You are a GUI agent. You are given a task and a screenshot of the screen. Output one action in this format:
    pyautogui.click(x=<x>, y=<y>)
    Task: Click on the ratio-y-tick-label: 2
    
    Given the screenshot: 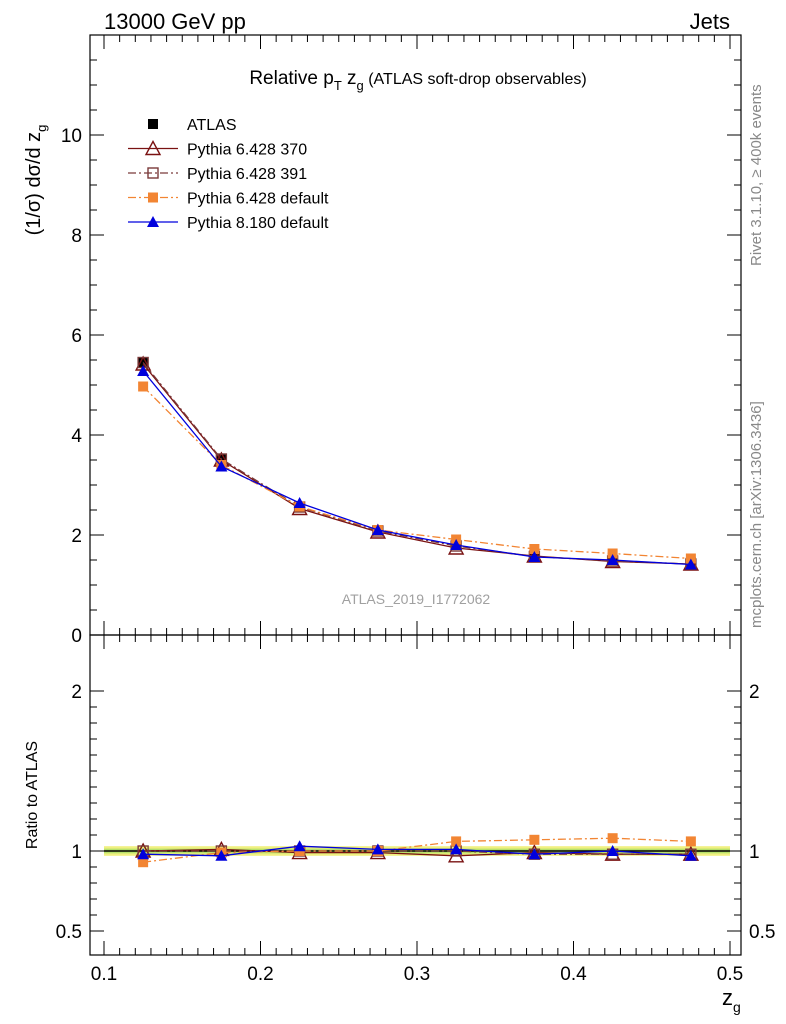 What is the action you would take?
    pyautogui.click(x=76, y=692)
    